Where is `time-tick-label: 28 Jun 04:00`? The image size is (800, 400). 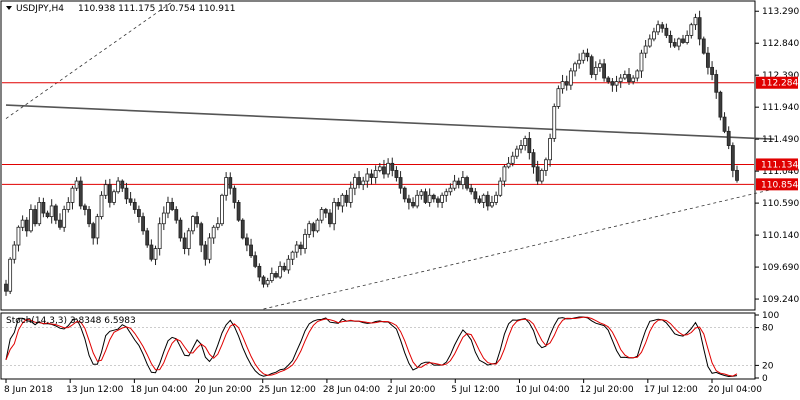
time-tick-label: 28 Jun 04:00 is located at coordinates (351, 390).